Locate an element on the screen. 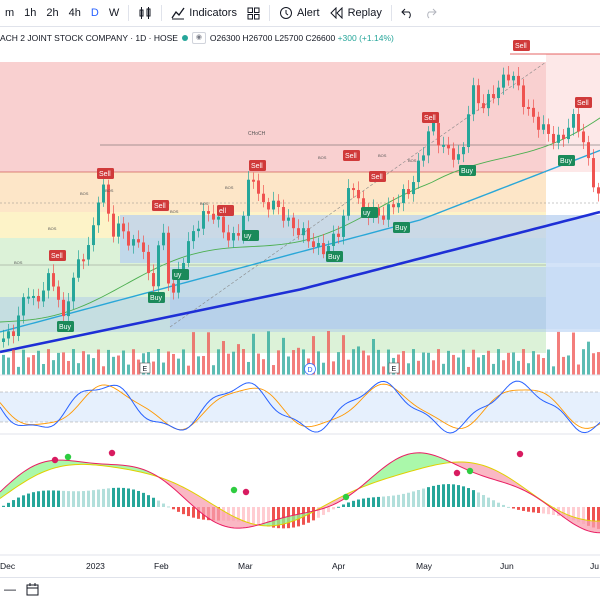 This screenshot has width=600, height=600. symbol-title: ACH 2 JOINT STOCK COMPANY · 1D · HOSE is located at coordinates (89, 38).